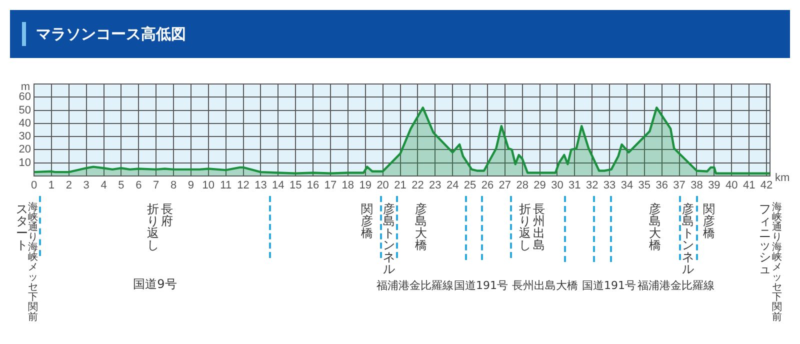  I want to click on x-tick-label: 25, so click(470, 186).